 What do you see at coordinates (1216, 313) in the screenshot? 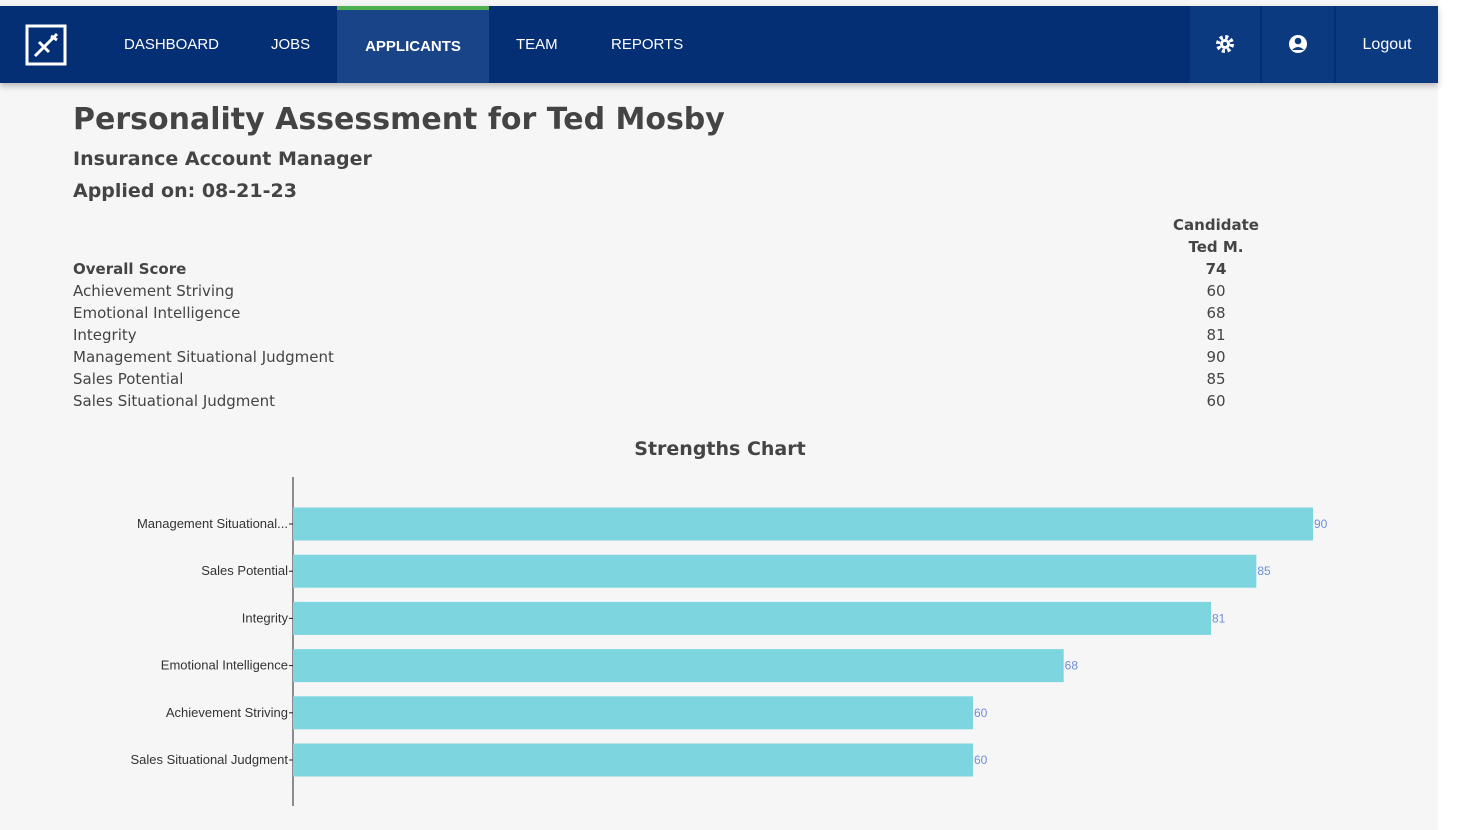
I see `row-score: 68` at bounding box center [1216, 313].